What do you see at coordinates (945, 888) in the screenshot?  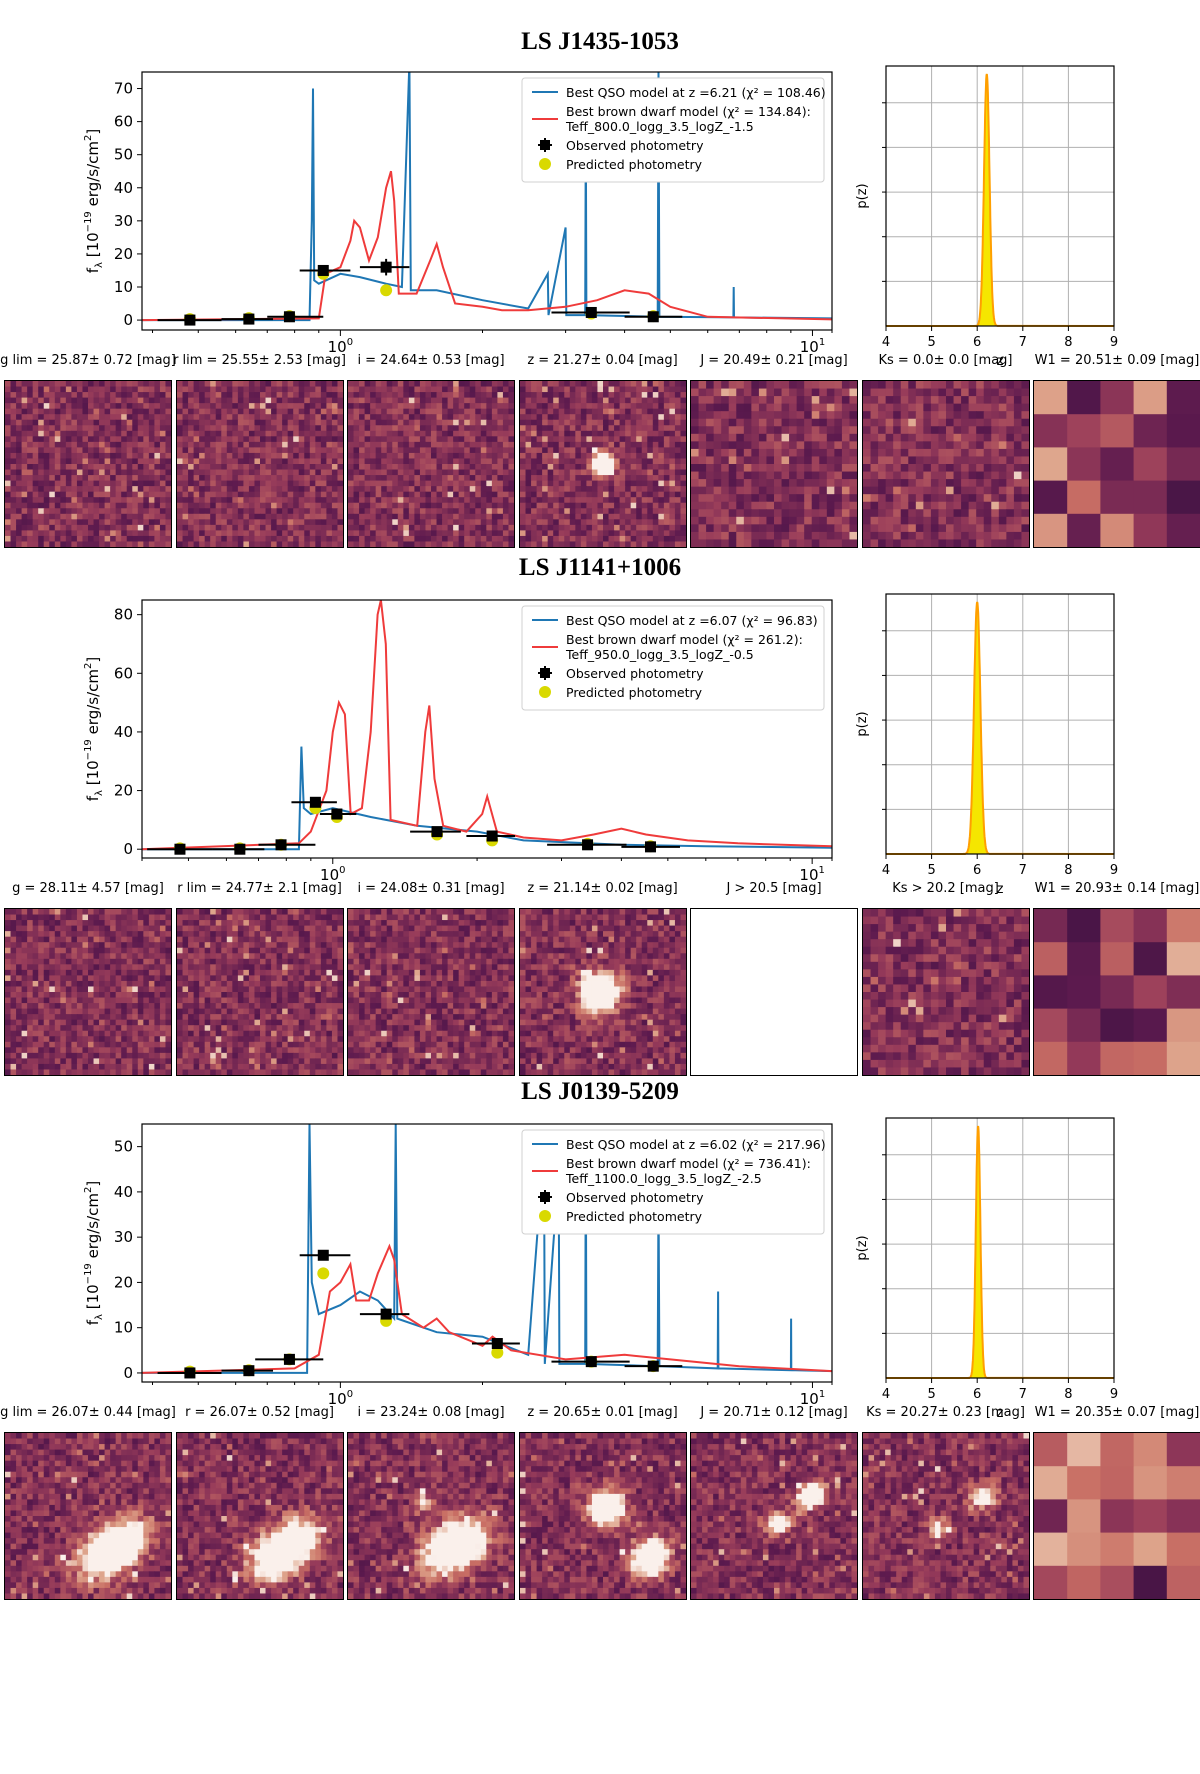 I see `stamp-label: Ks > 20.2 [mag]` at bounding box center [945, 888].